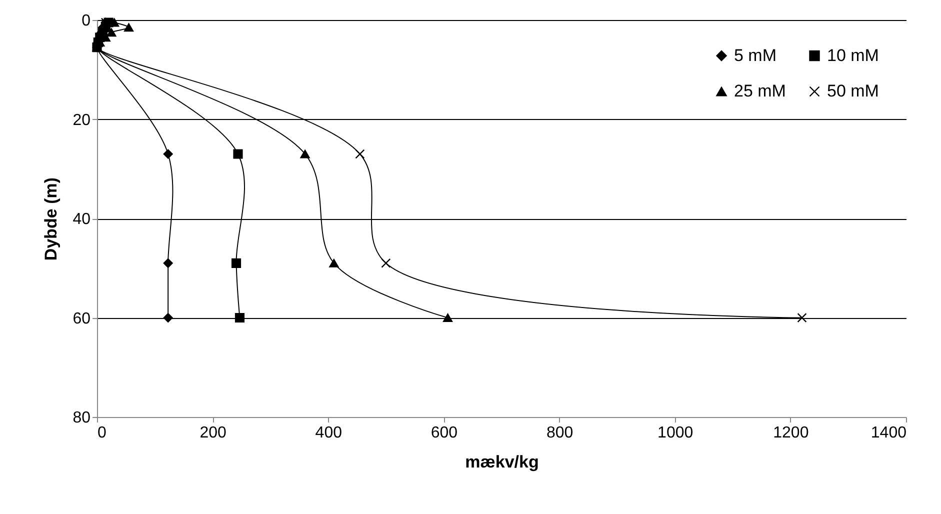 Image resolution: width=941 pixels, height=514 pixels. I want to click on y-tick-label: 40, so click(81, 219).